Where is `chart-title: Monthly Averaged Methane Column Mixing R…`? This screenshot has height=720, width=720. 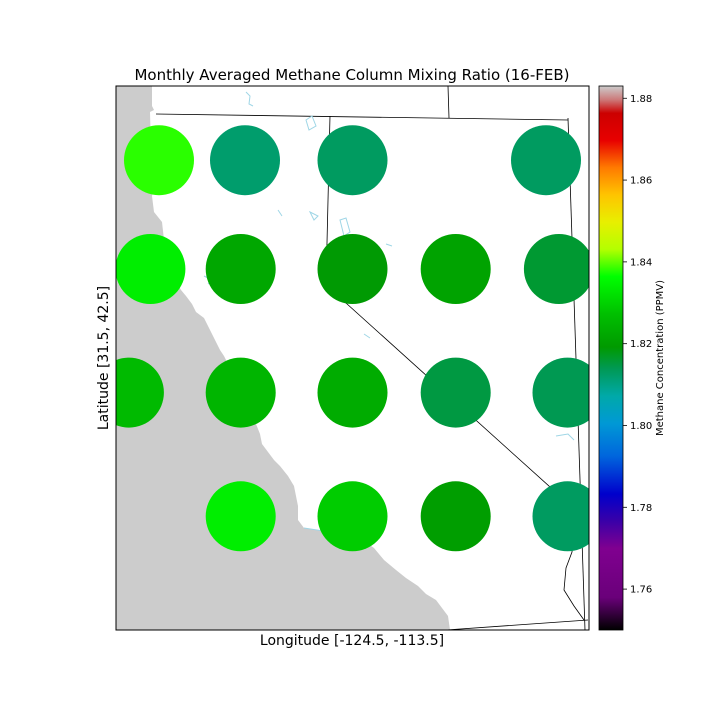
chart-title: Monthly Averaged Methane Column Mixing R… is located at coordinates (351, 75).